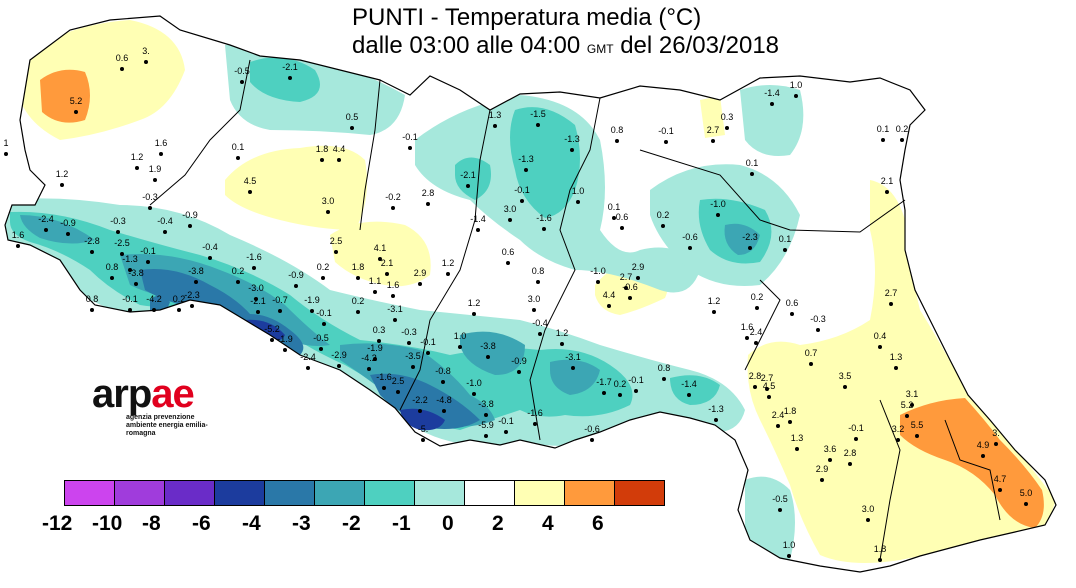 The height and width of the screenshot is (588, 1076). What do you see at coordinates (379, 330) in the screenshot?
I see `station-value: 0.3` at bounding box center [379, 330].